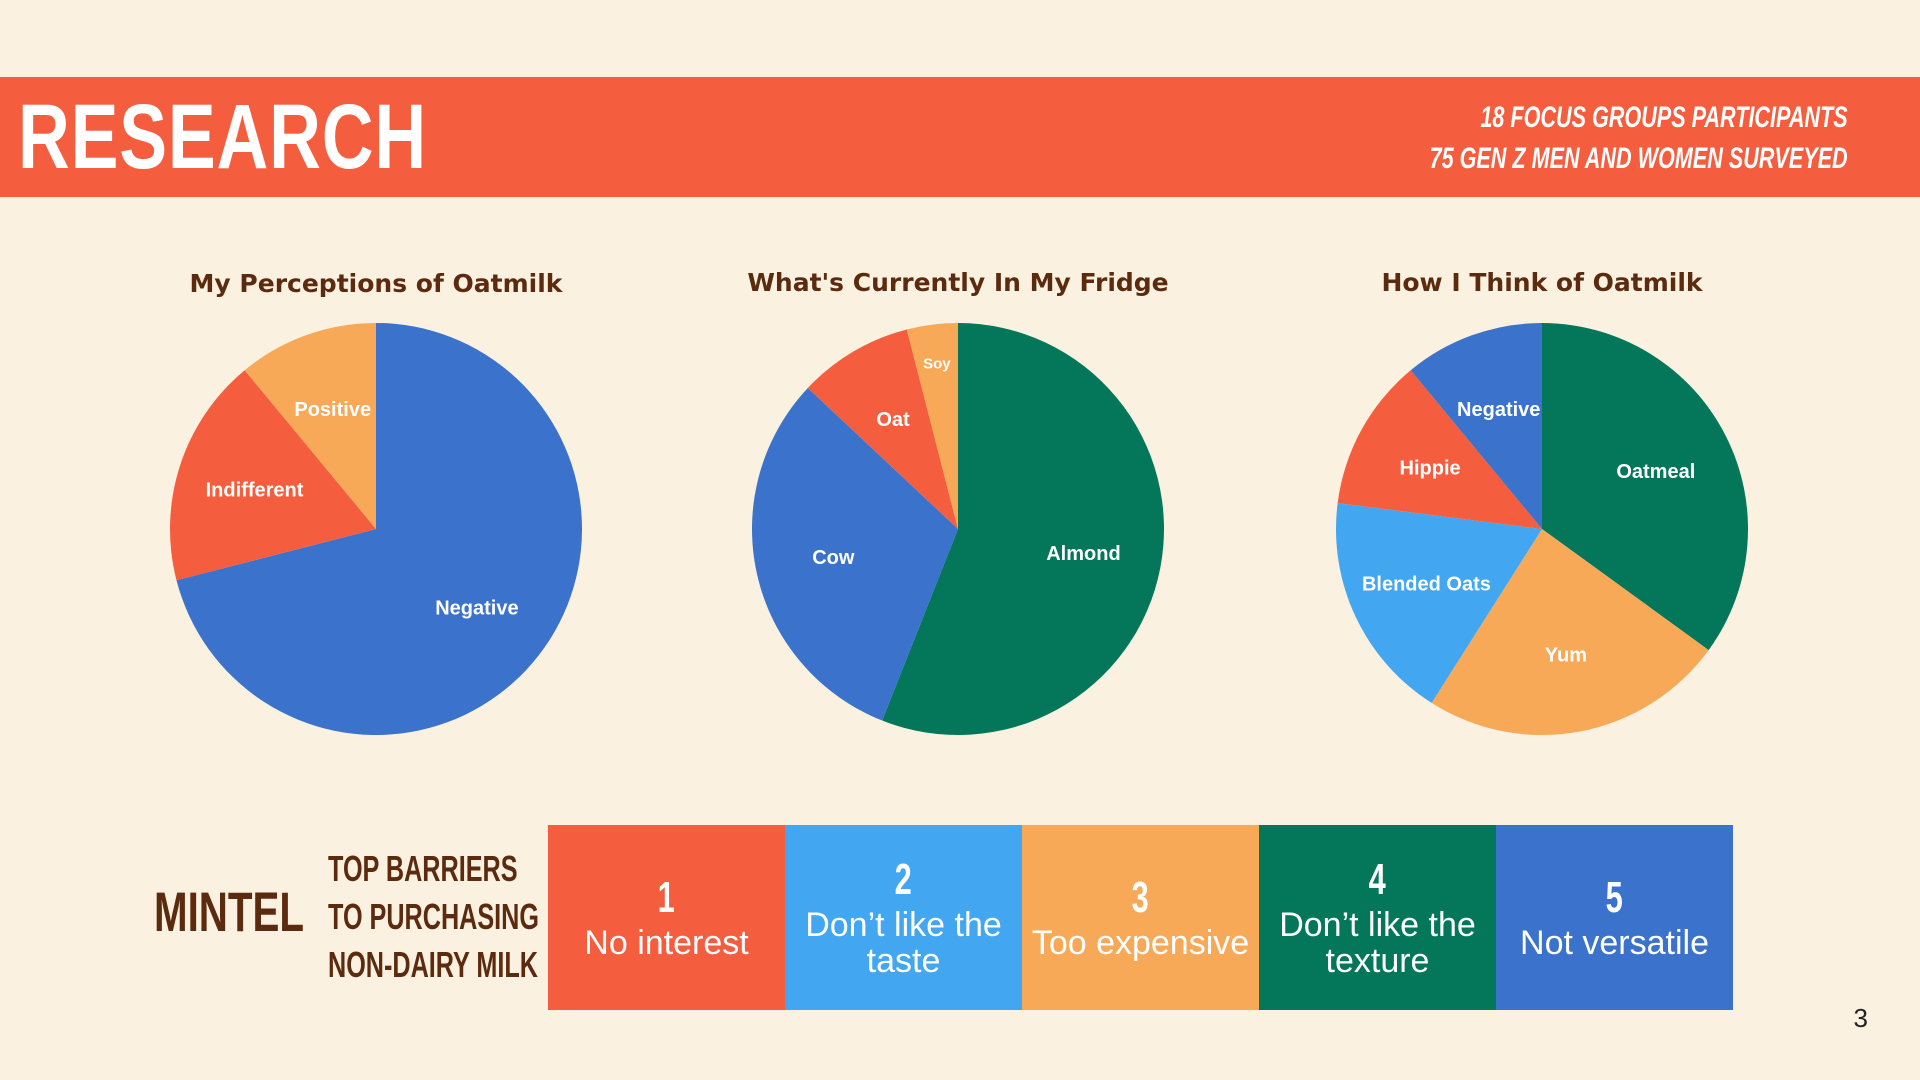 The width and height of the screenshot is (1920, 1080). Describe the element at coordinates (255, 491) in the screenshot. I see `slice-label-indifferent: Indifferent` at that location.